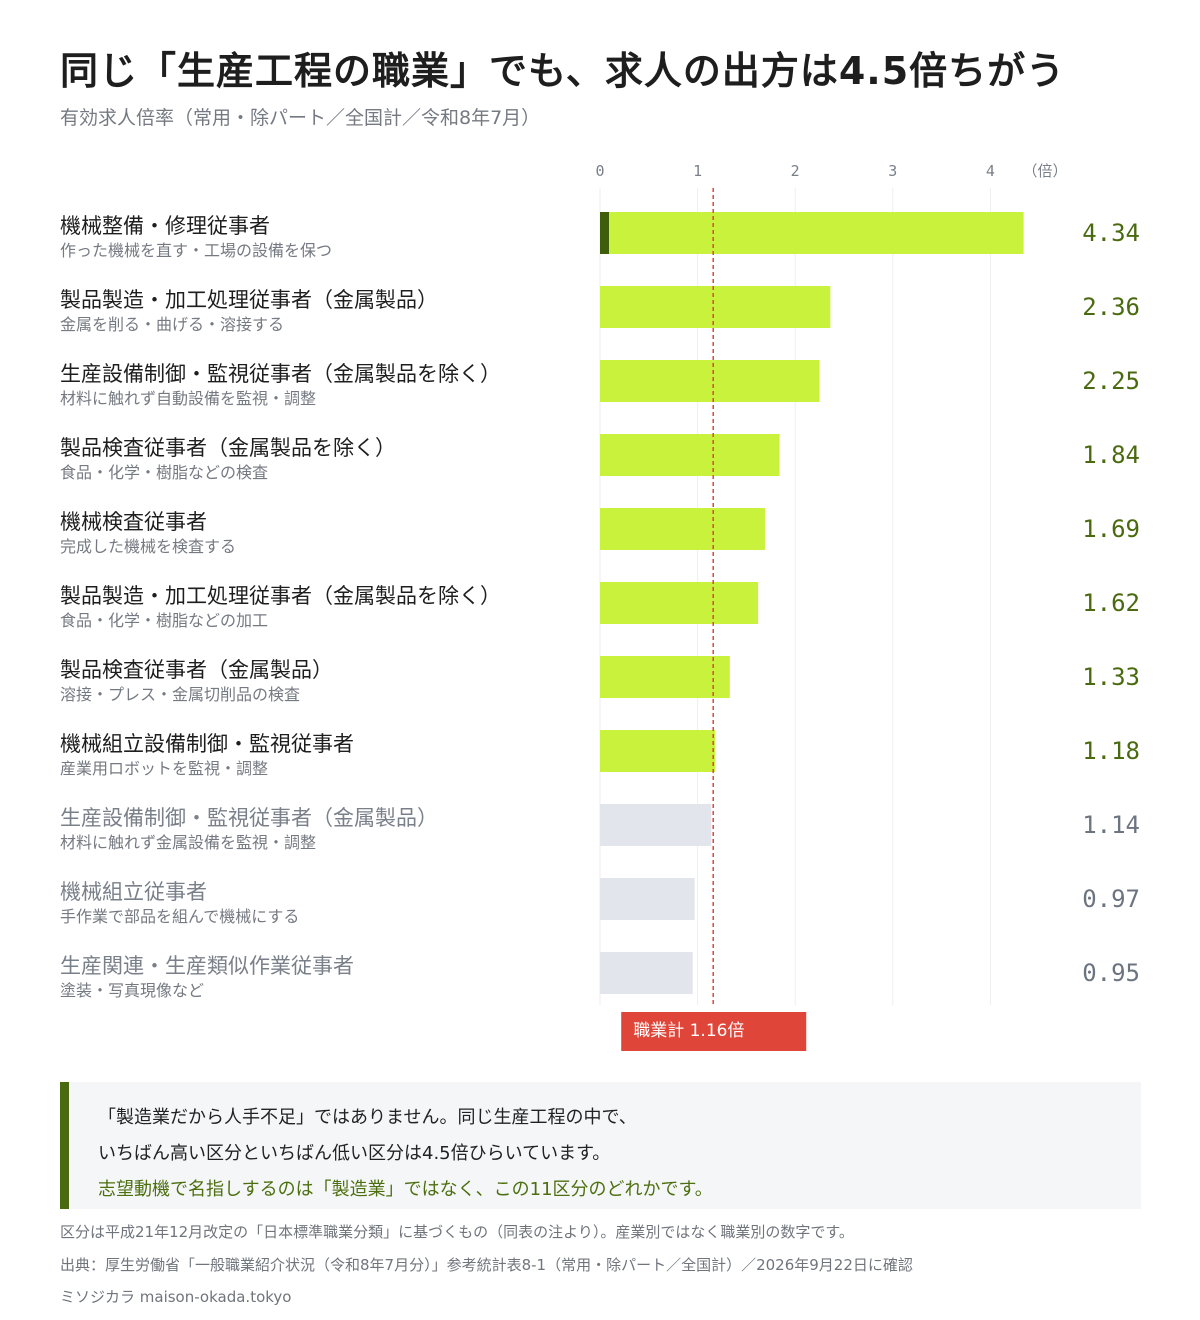 The image size is (1200, 1320). What do you see at coordinates (180, 694) in the screenshot?
I see `category-description: 溶接・プレス・金属切削品の検査` at bounding box center [180, 694].